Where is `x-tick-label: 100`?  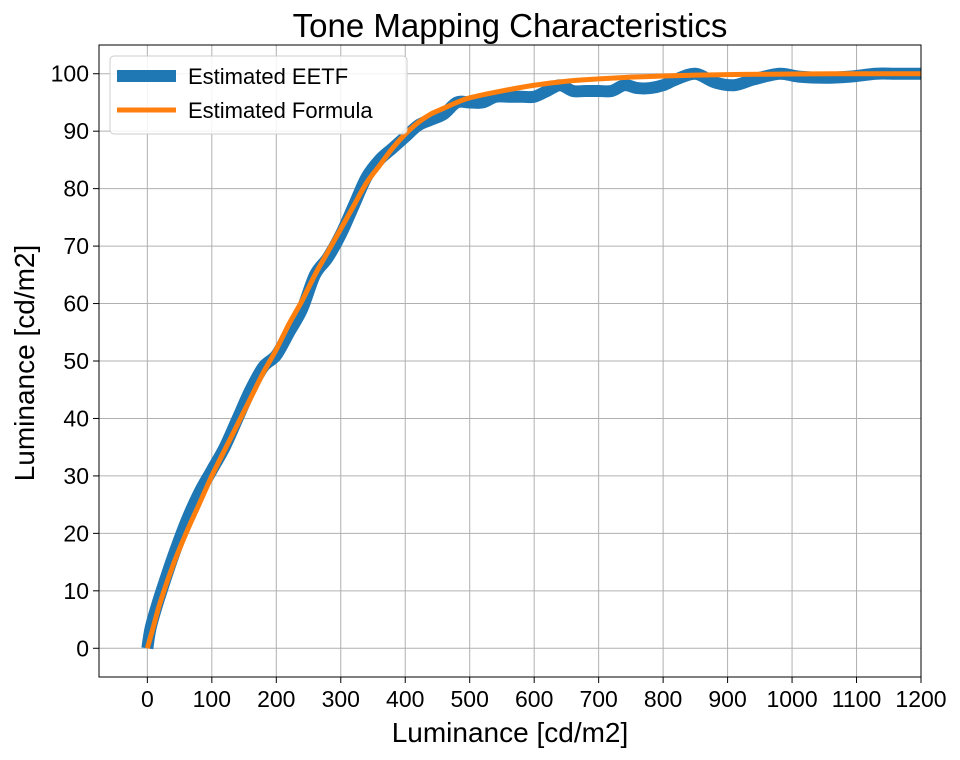
x-tick-label: 100 is located at coordinates (212, 699).